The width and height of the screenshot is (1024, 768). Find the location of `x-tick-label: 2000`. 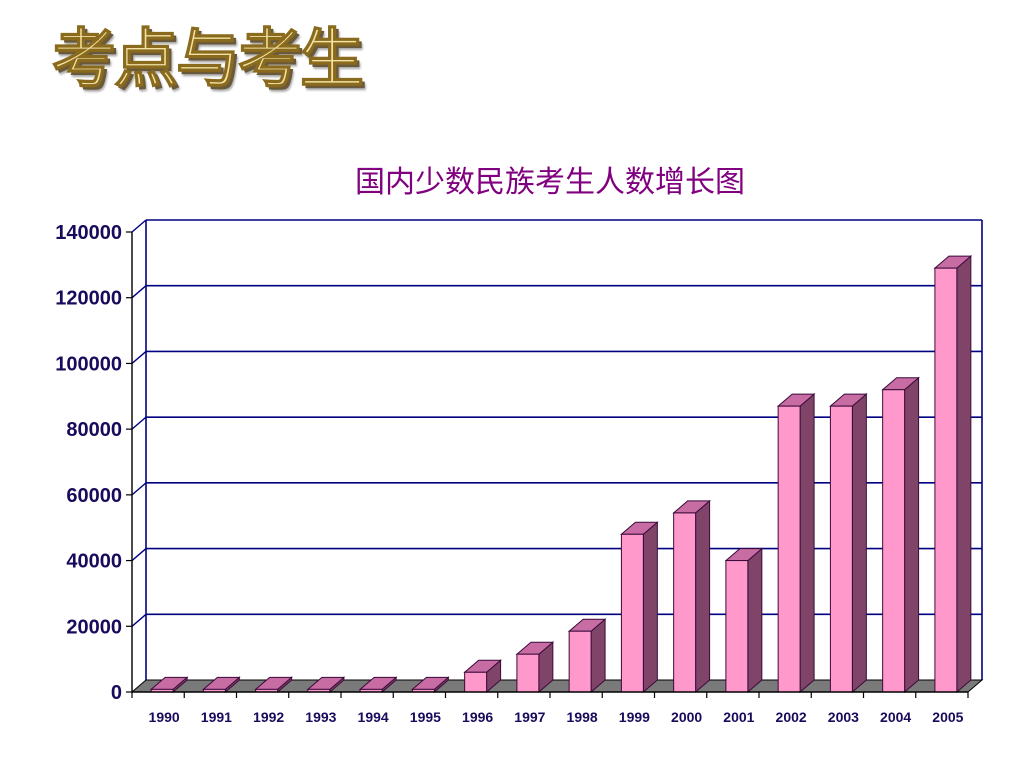

x-tick-label: 2000 is located at coordinates (686, 717).